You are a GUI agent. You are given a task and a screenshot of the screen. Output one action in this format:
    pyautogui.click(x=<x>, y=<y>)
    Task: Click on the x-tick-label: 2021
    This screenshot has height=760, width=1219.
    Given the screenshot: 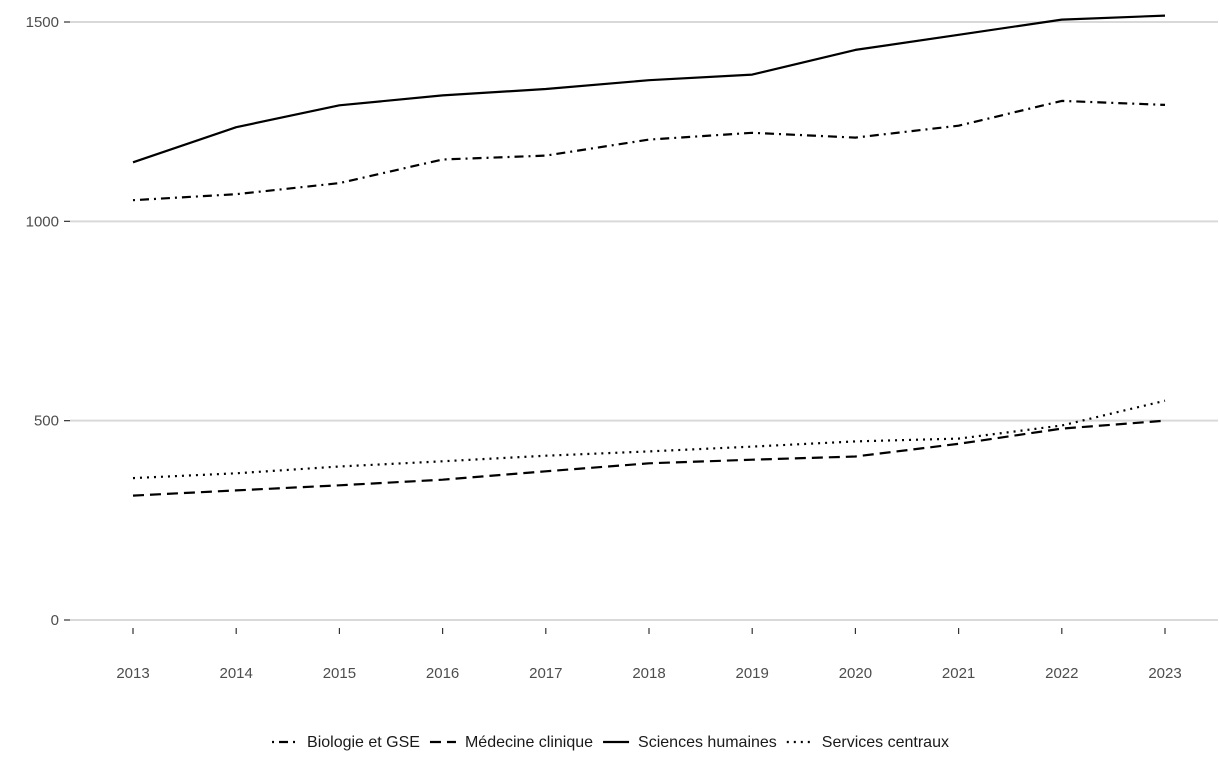 What is the action you would take?
    pyautogui.click(x=958, y=673)
    